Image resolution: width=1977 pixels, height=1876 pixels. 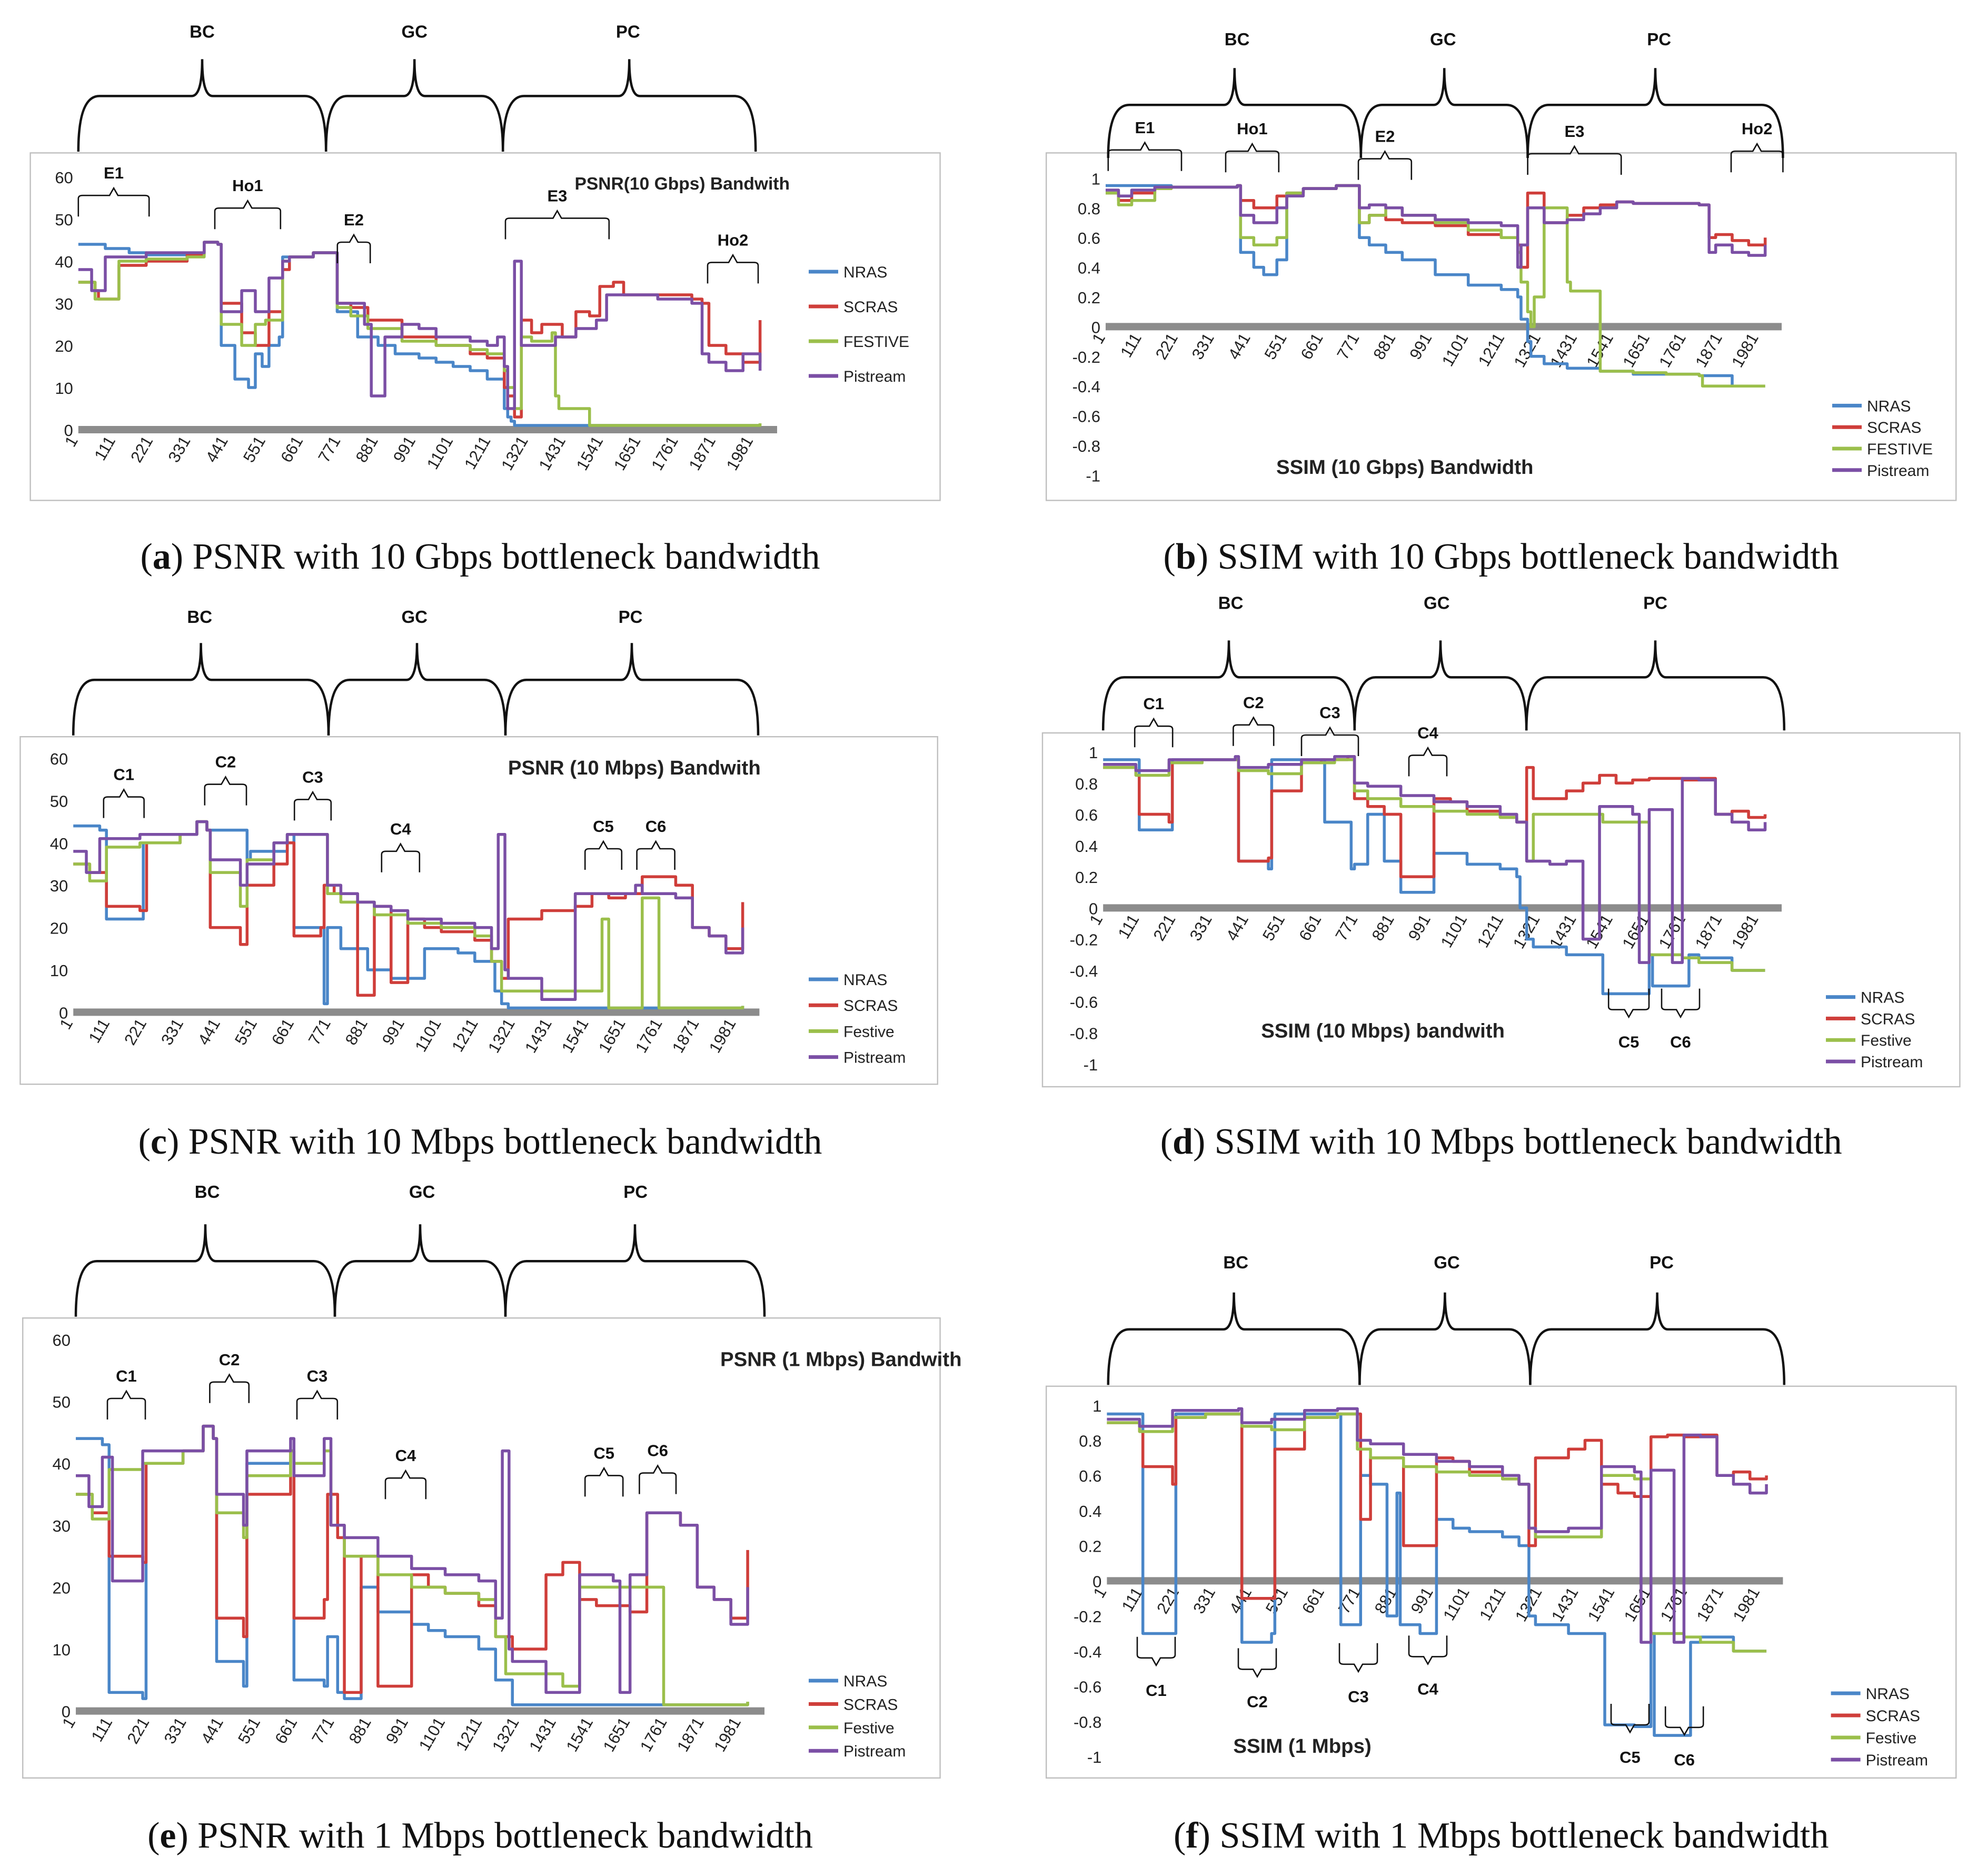 I want to click on caption-text: PSNR with 10 Gbps bottleneck bandwidth, so click(x=506, y=557).